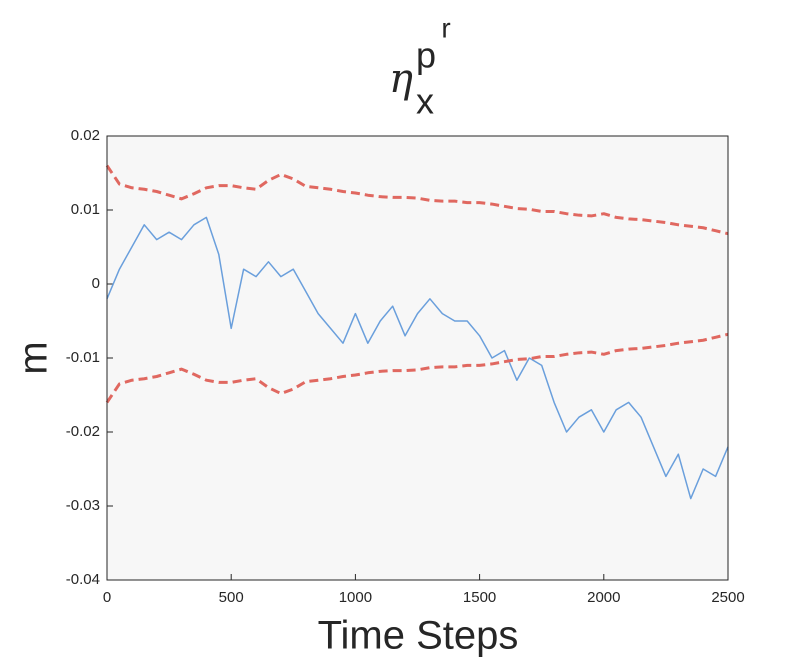 The image size is (806, 672). What do you see at coordinates (355, 597) in the screenshot?
I see `x-tick-label: 1000` at bounding box center [355, 597].